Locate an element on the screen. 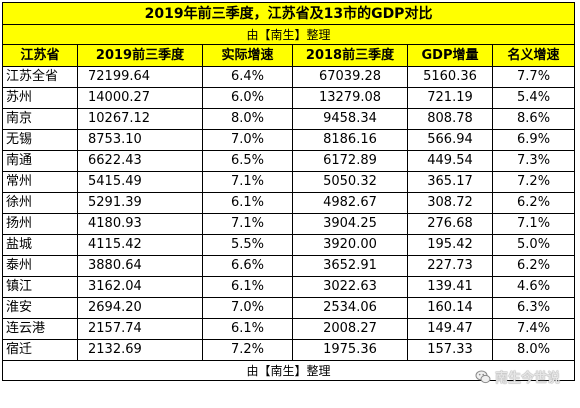  table-cell-increment: 139.41 is located at coordinates (450, 287).